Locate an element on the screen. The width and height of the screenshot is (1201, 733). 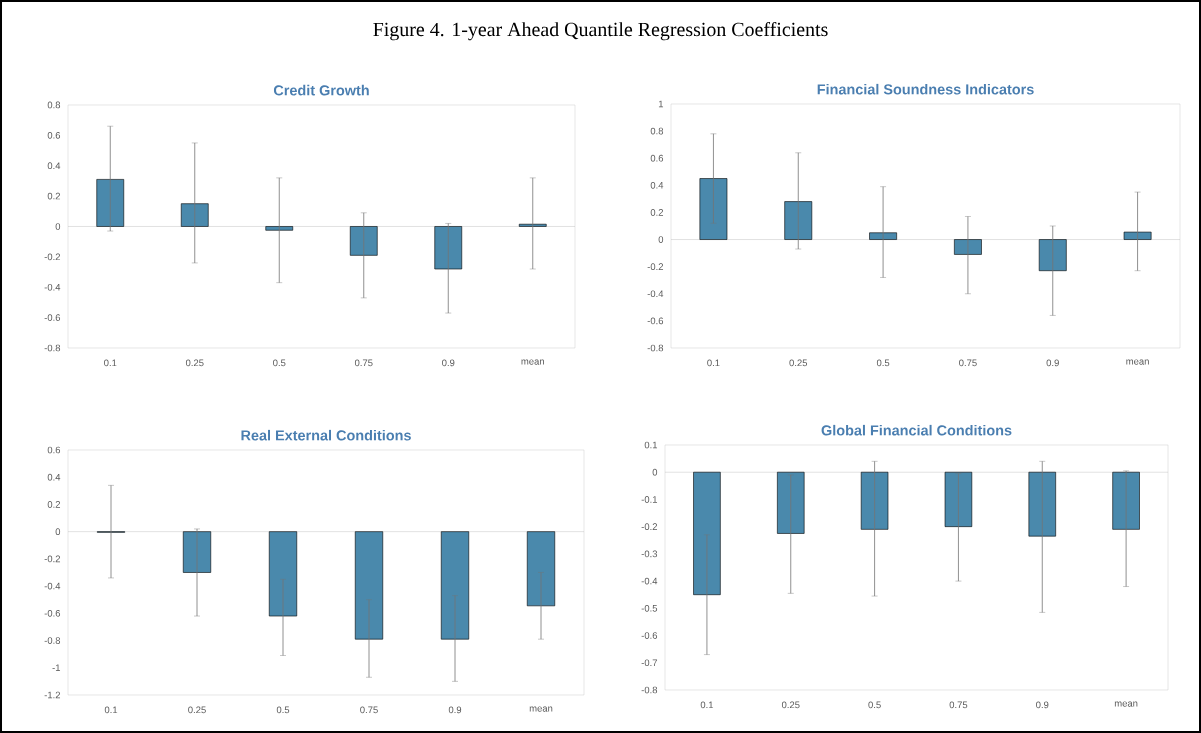
chart-title: Real External Conditions is located at coordinates (326, 435).